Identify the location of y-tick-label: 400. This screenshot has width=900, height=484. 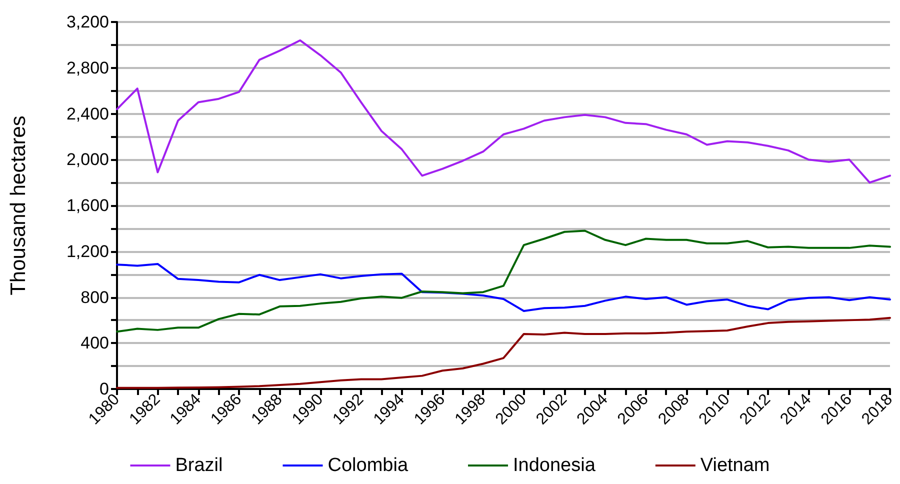
(94, 343).